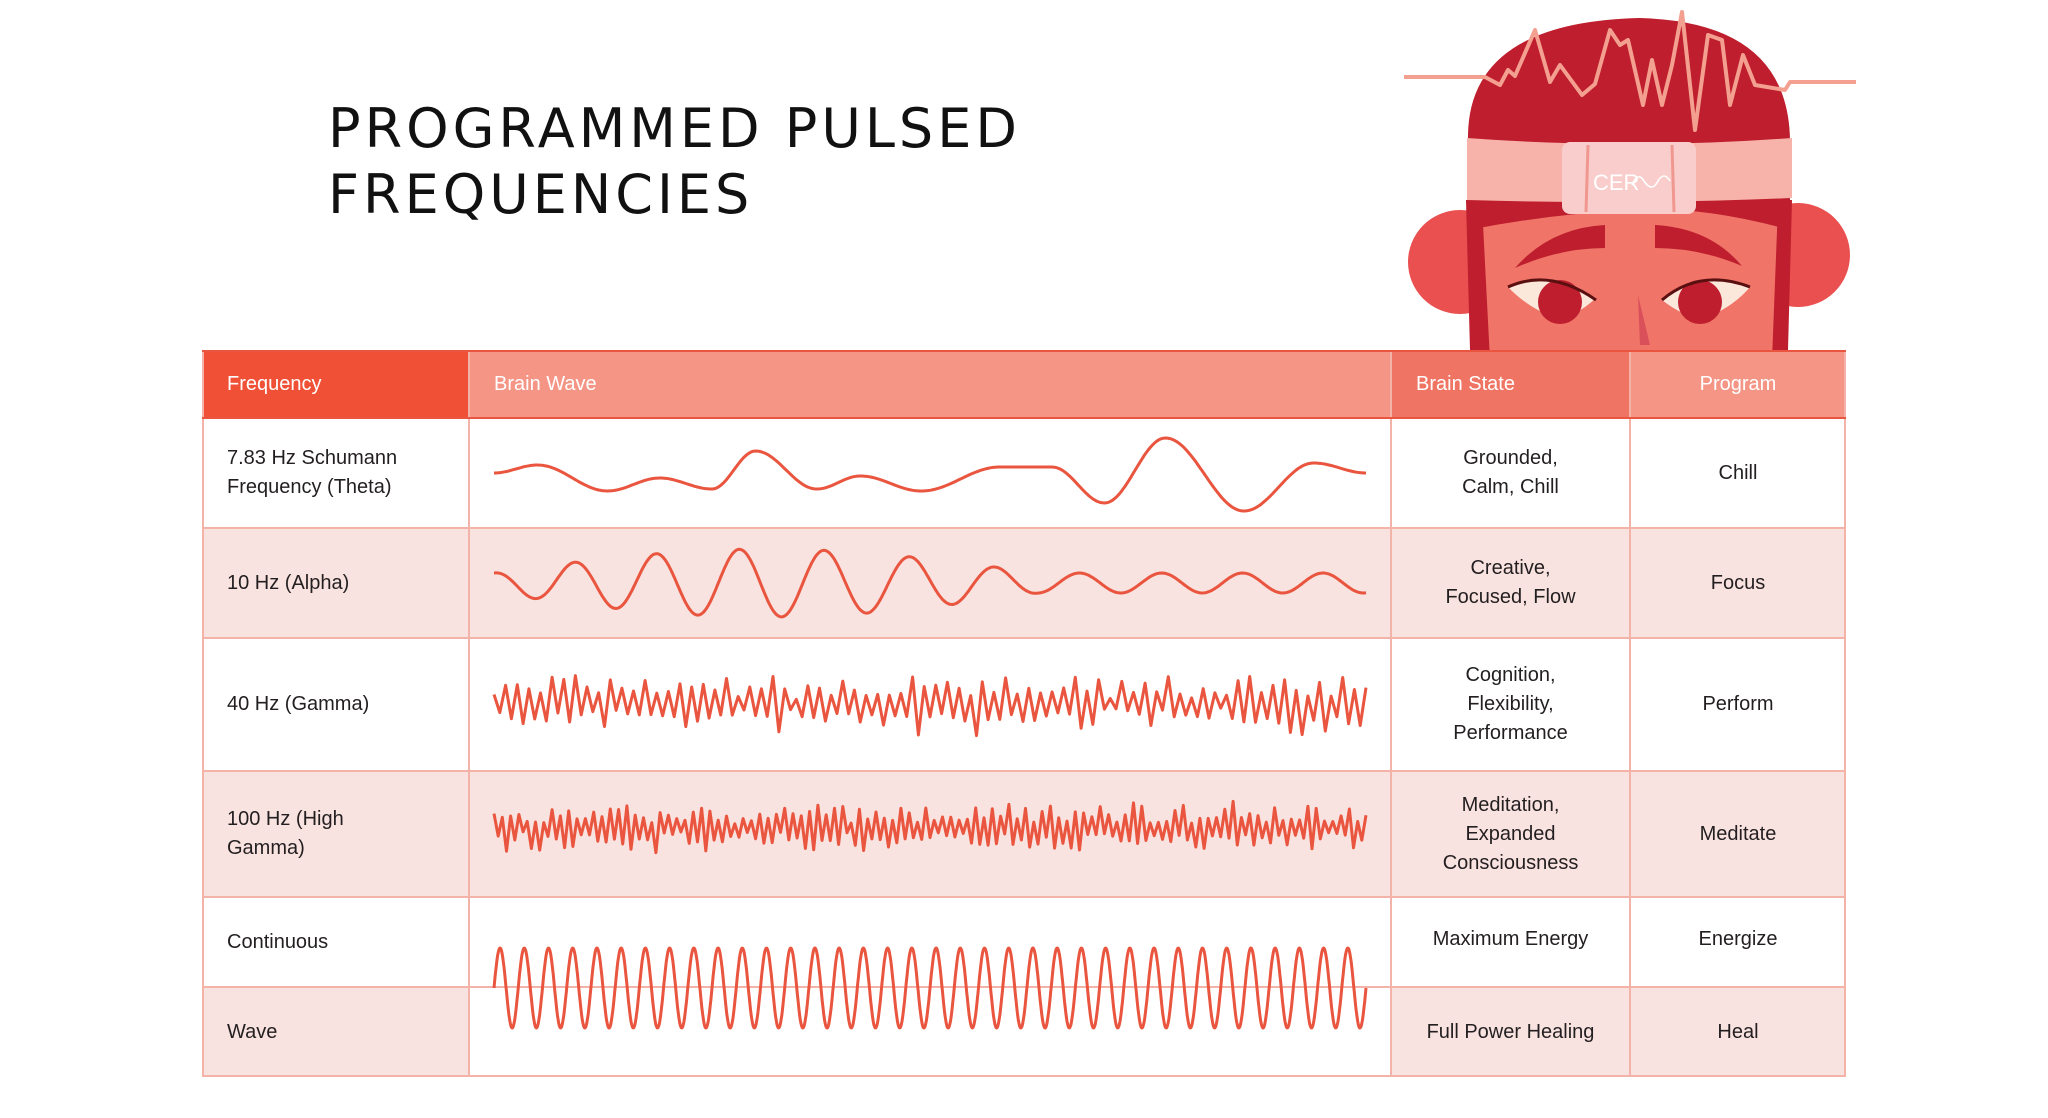  Describe the element at coordinates (1510, 1031) in the screenshot. I see `row-6-brain-state: Full Power Healing` at that location.